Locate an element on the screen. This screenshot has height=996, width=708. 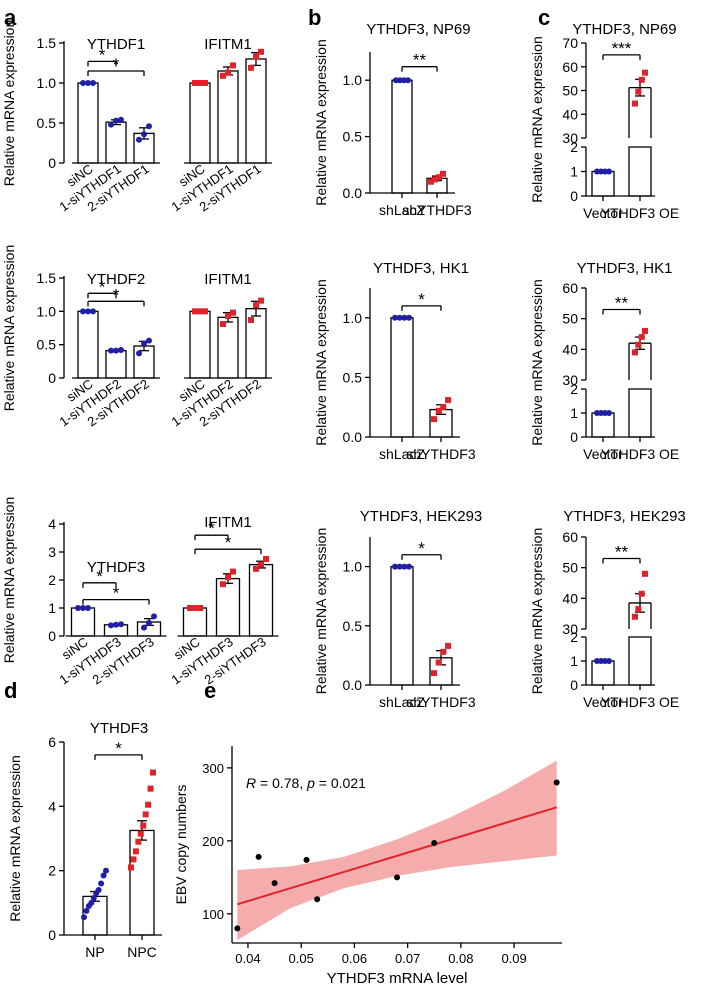
a2-y-tick-label: 1.5 is located at coordinates (47, 278).